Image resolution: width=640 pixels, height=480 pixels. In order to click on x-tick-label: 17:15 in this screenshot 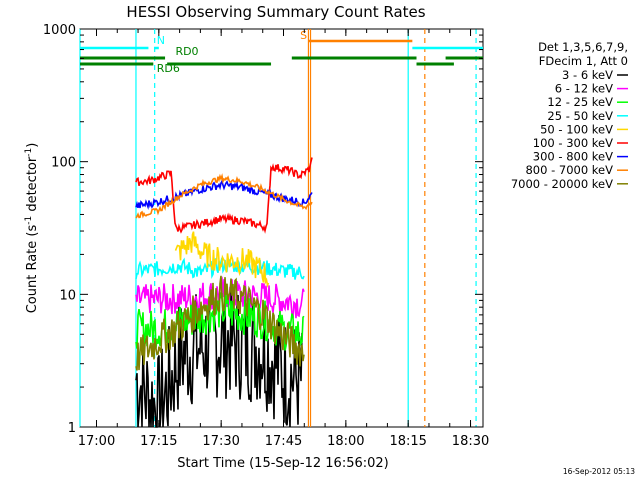, I will do `click(158, 441)`.